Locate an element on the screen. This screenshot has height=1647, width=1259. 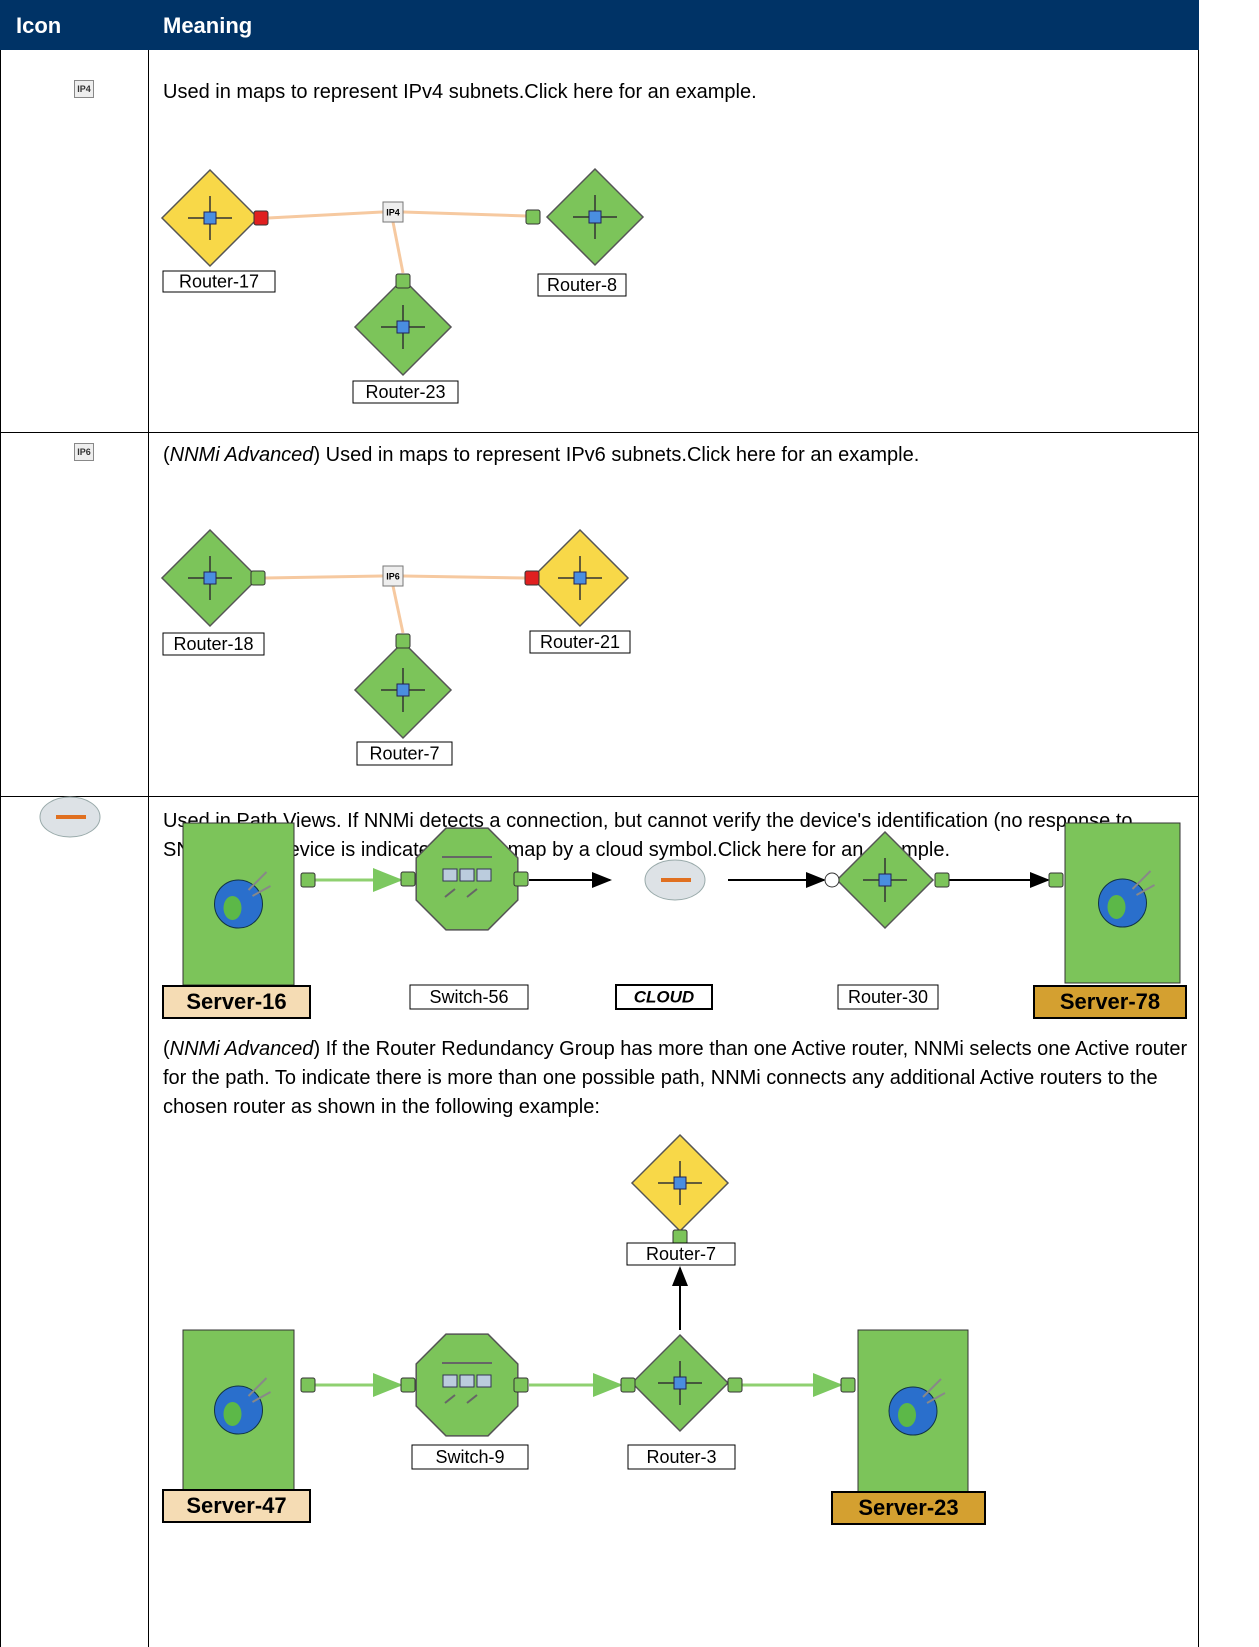
node-label: Switch-9 is located at coordinates (469, 1457).